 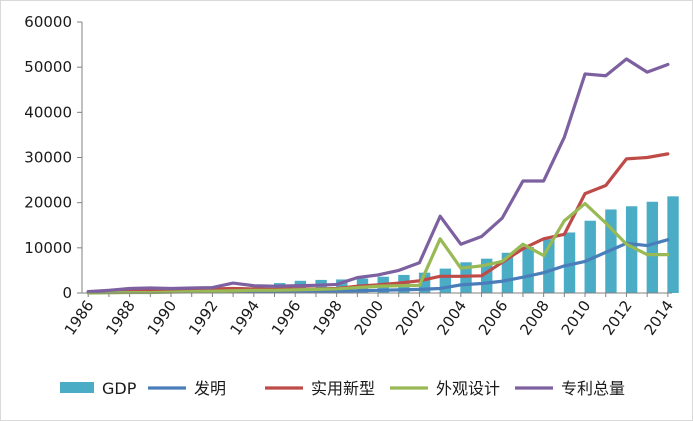 I want to click on legend: GDP 发明 实用新型 外观设计 专利总量, so click(x=342, y=388).